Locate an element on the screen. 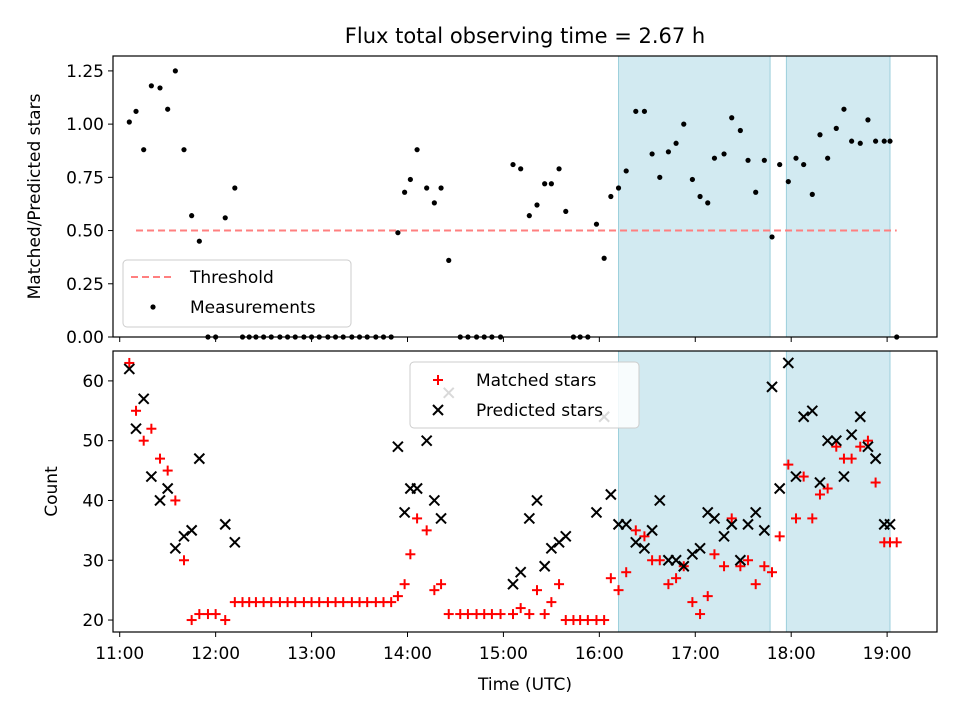  legend-measurement-swatch is located at coordinates (153, 307).